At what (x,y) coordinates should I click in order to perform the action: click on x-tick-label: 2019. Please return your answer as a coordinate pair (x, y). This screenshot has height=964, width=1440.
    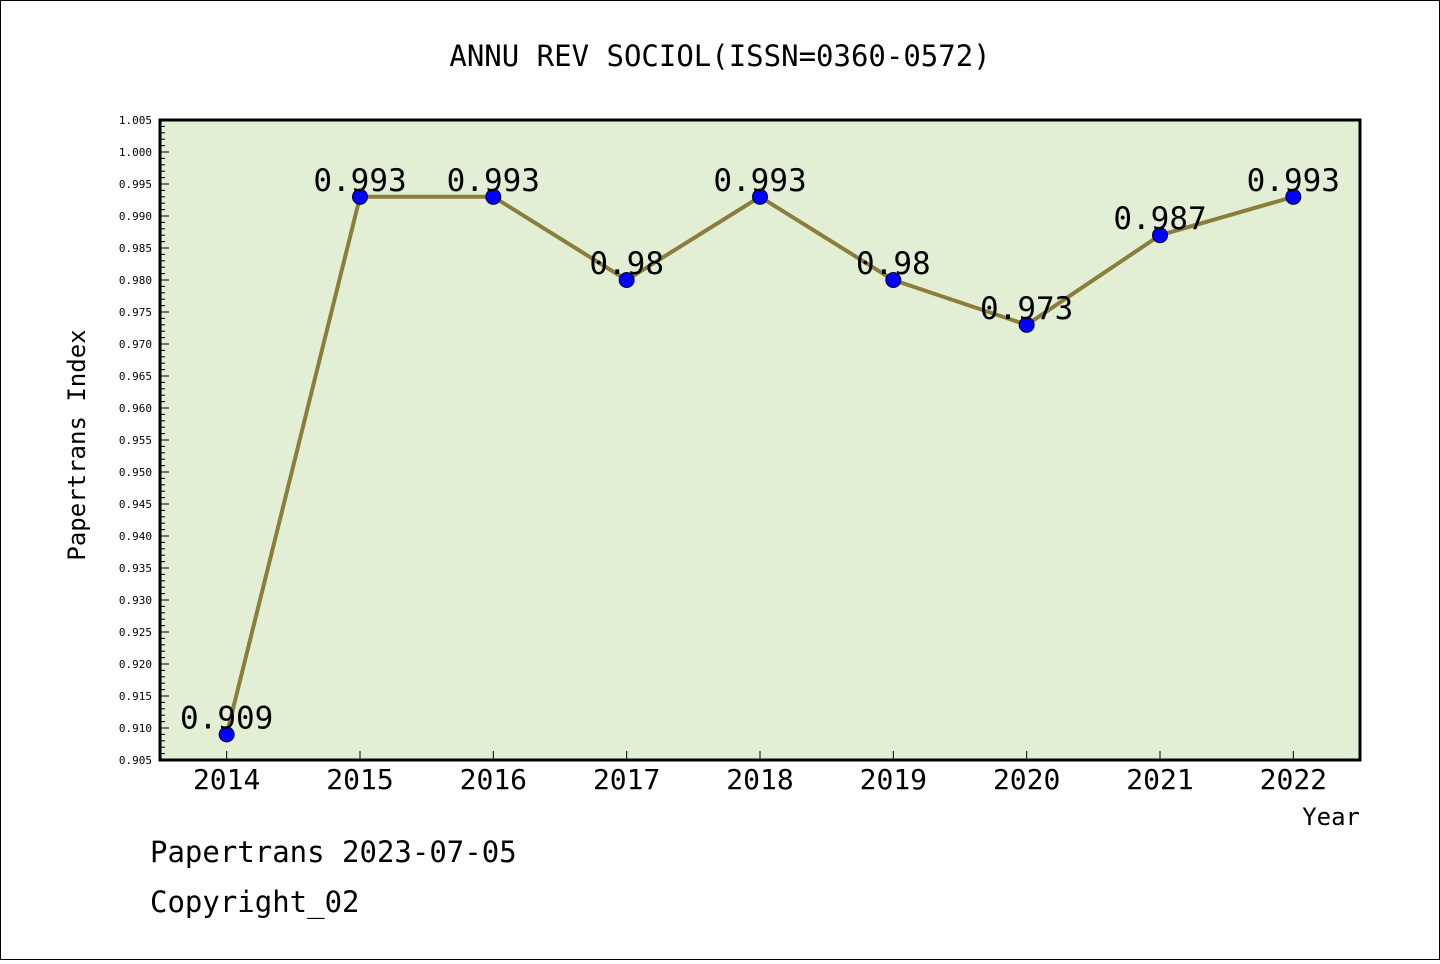
    Looking at the image, I should click on (893, 779).